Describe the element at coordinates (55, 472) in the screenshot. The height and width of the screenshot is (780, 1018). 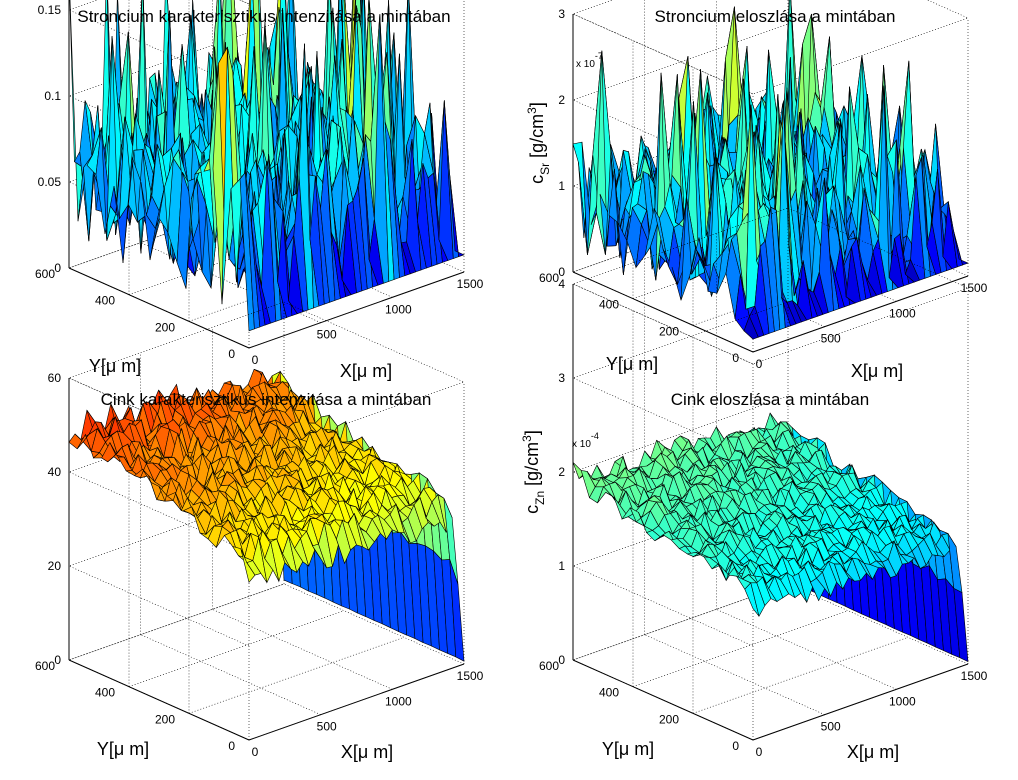
I see `z-tick-label: 40` at that location.